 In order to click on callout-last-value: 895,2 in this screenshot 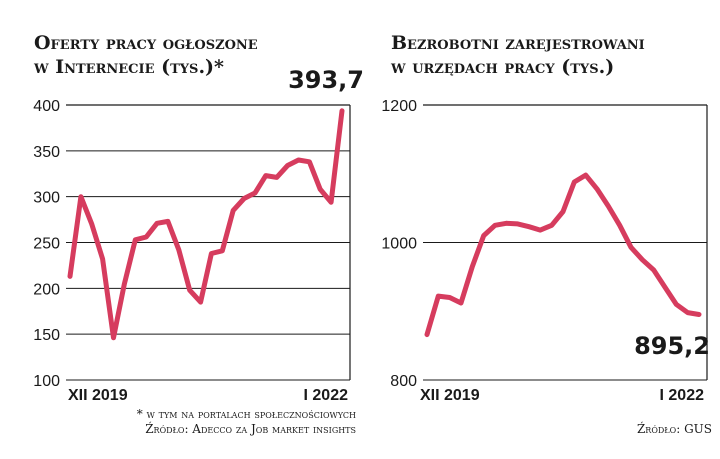, I will do `click(672, 346)`.